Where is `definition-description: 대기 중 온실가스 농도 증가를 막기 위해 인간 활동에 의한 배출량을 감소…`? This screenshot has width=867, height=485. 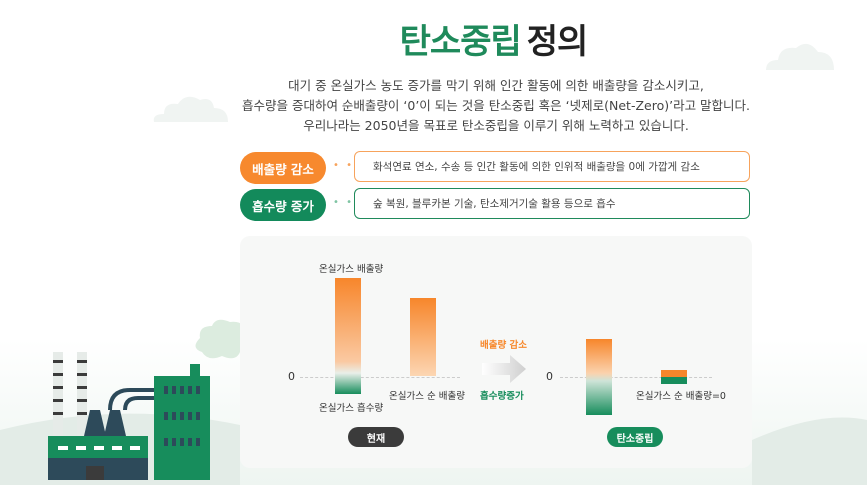 definition-description: 대기 중 온실가스 농도 증가를 막기 위해 인간 활동에 의한 배출량을 감소… is located at coordinates (496, 106).